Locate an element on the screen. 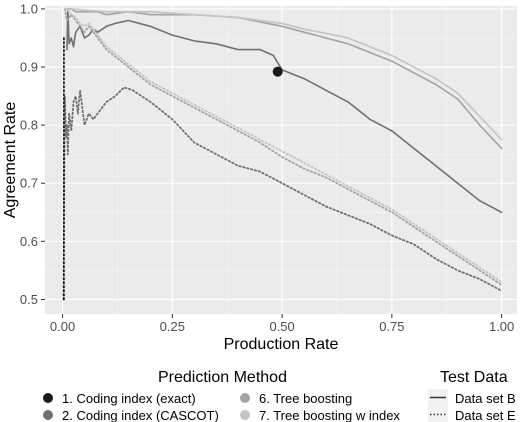  y-axis-ticks: 0.5 0.6 0.7 0.8 0.9 1.0 is located at coordinates (32, 154).